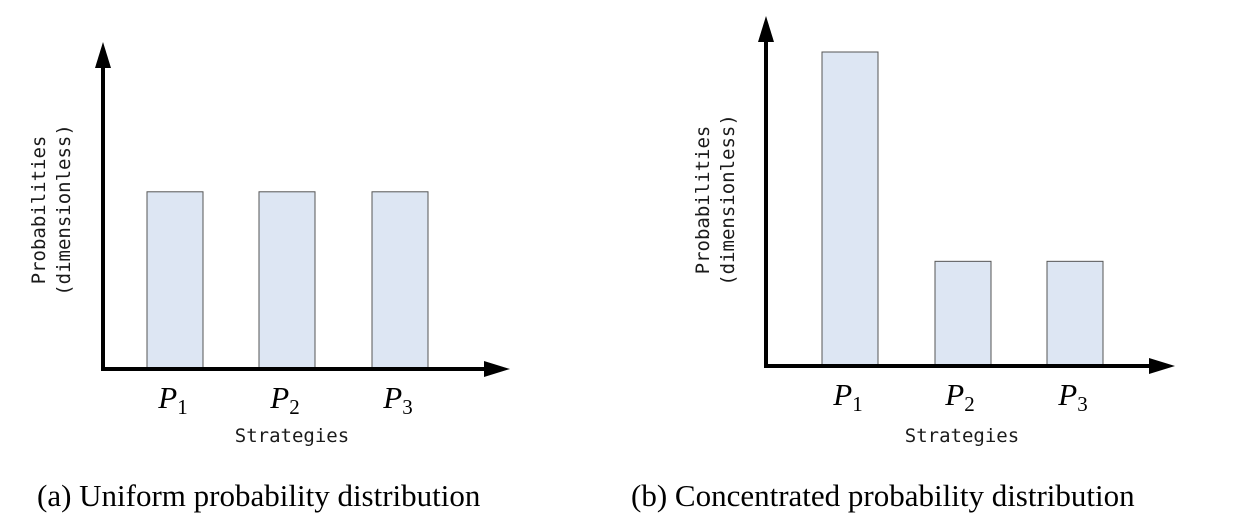  Describe the element at coordinates (259, 495) in the screenshot. I see `panel-caption: (a) Uniform probability distribution` at that location.